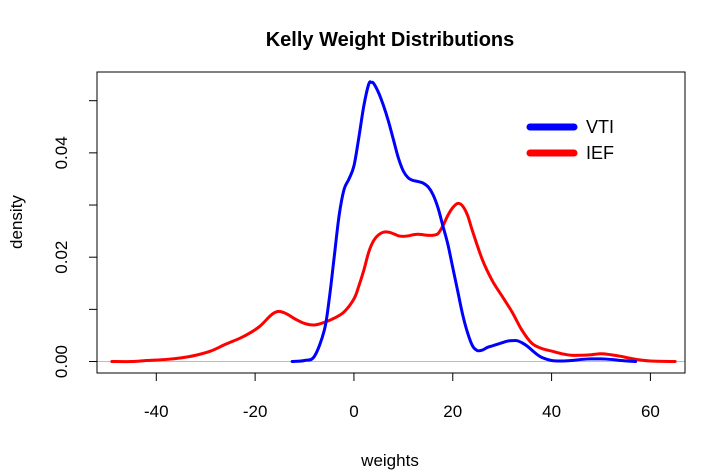 This screenshot has width=710, height=470. Describe the element at coordinates (353, 411) in the screenshot. I see `x-tick-label: 0` at that location.